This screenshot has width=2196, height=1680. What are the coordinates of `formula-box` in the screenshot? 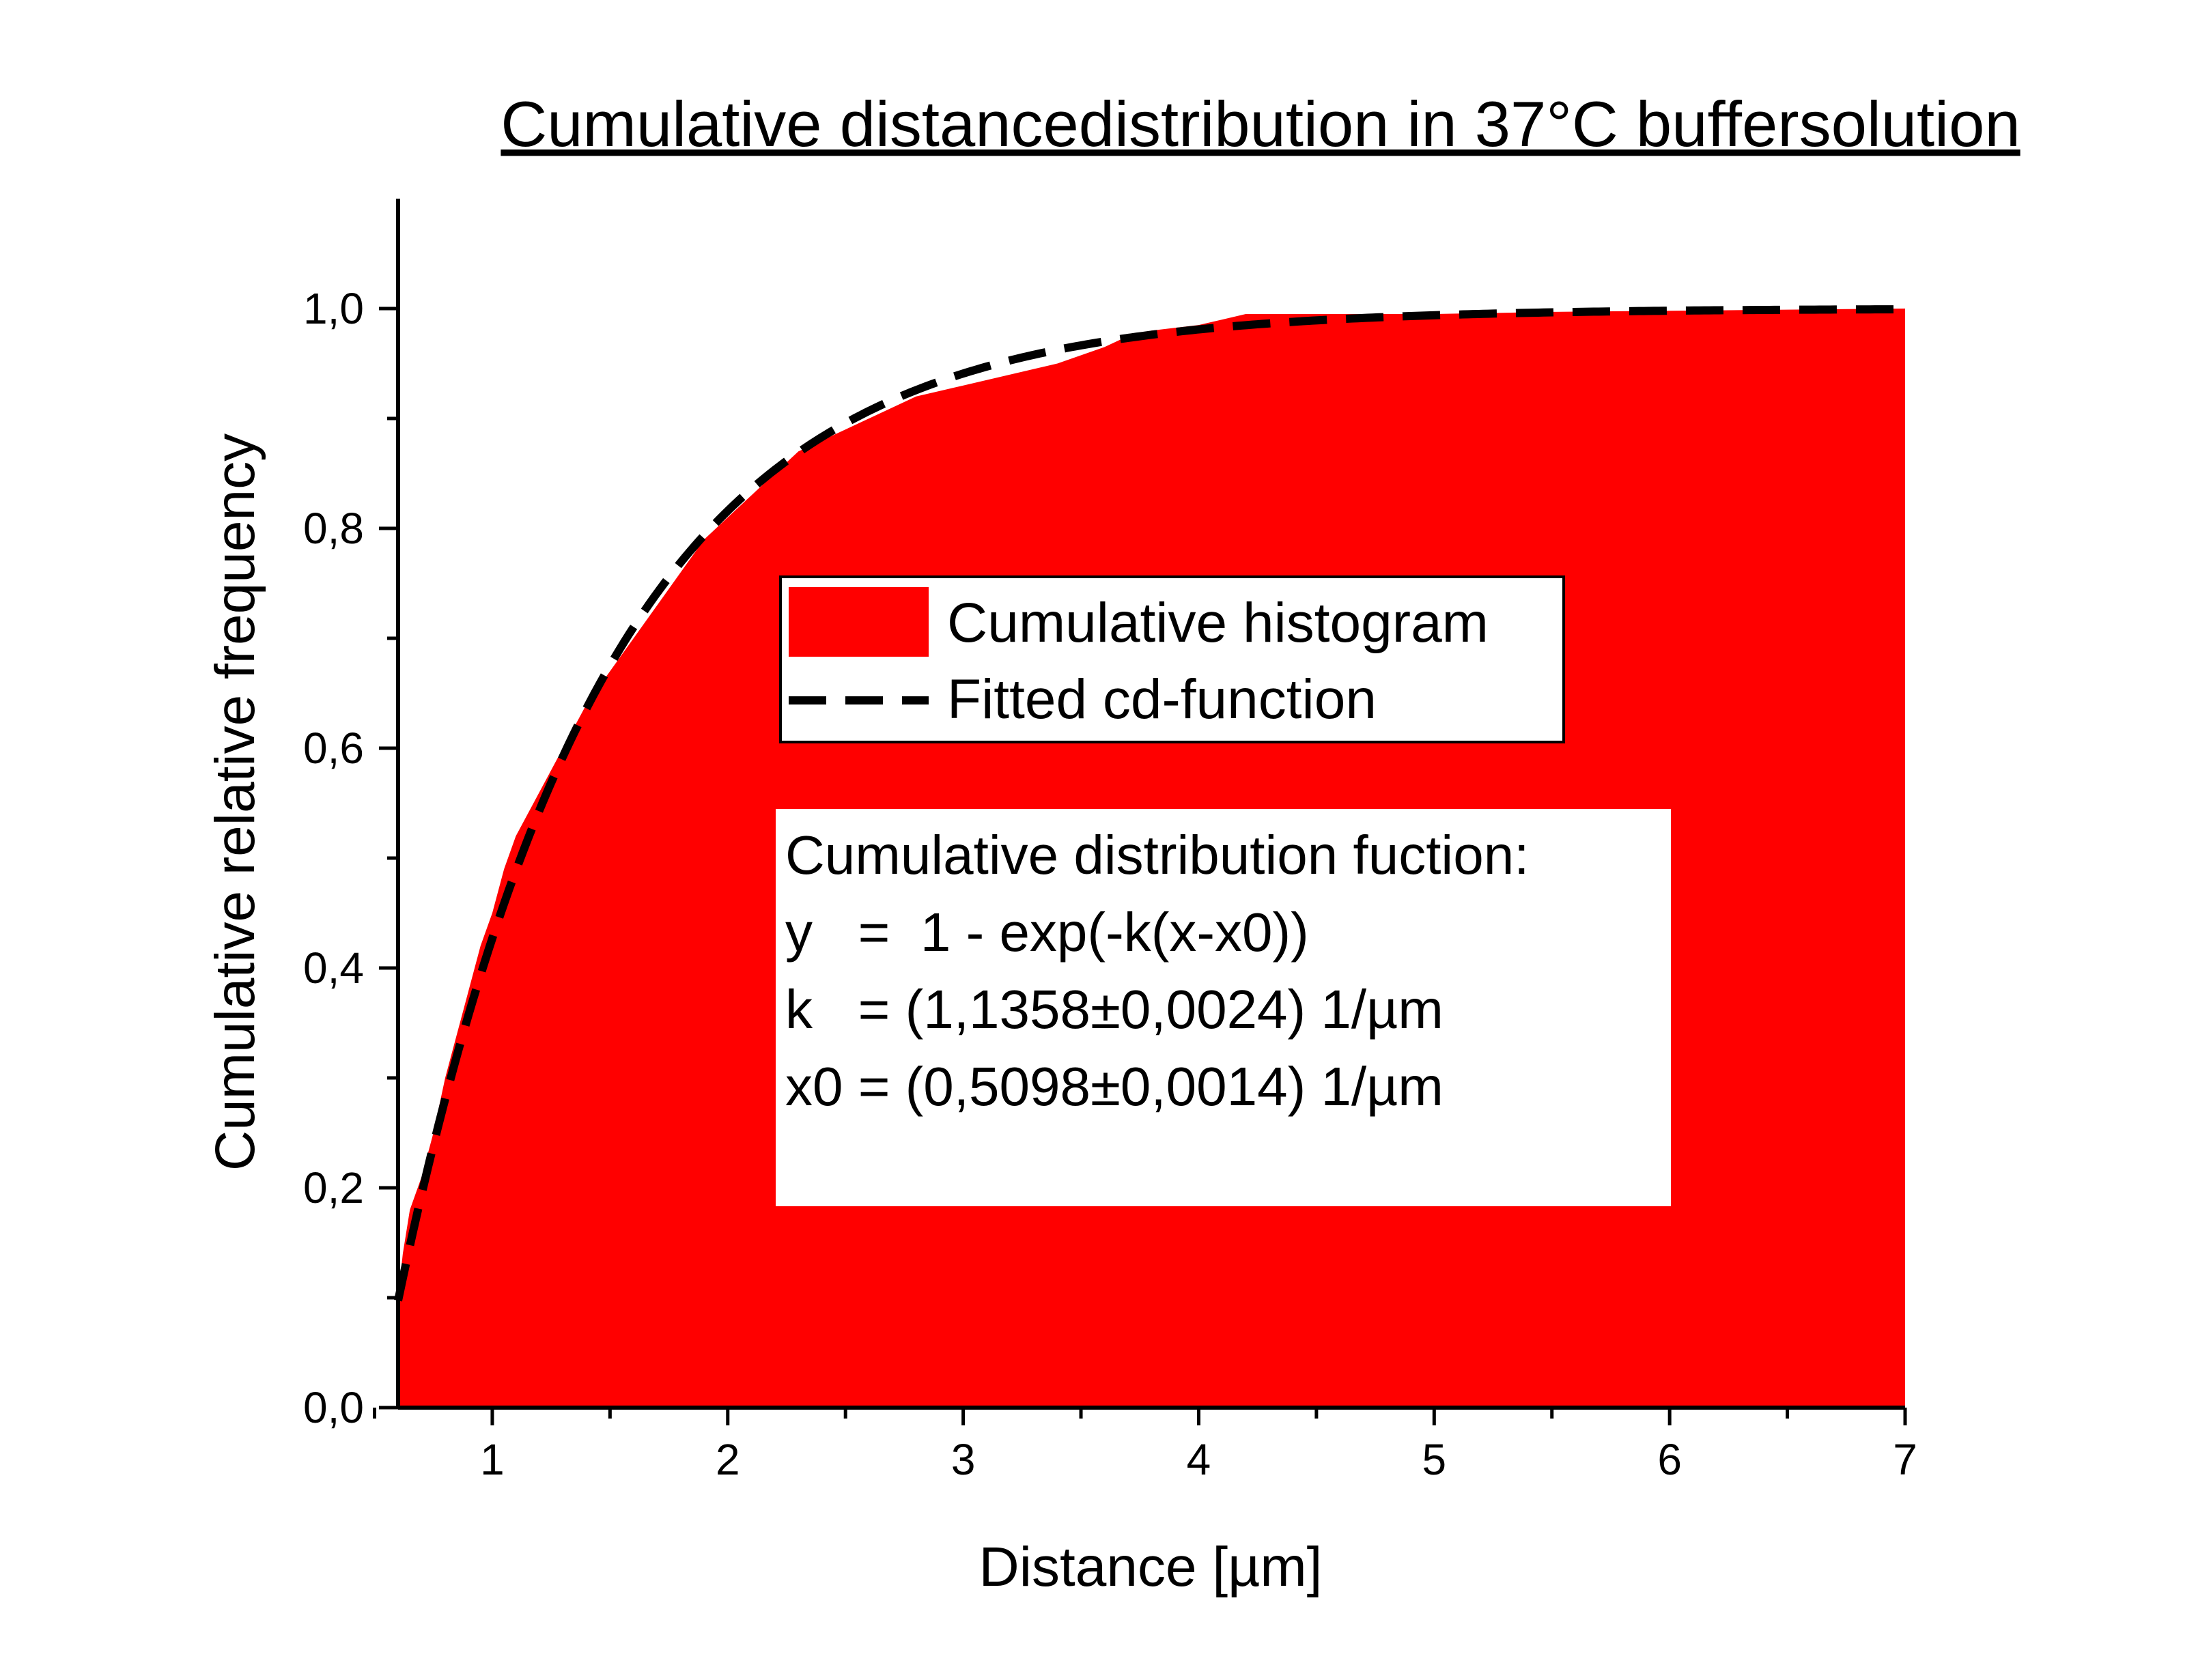 It's located at (1224, 1007).